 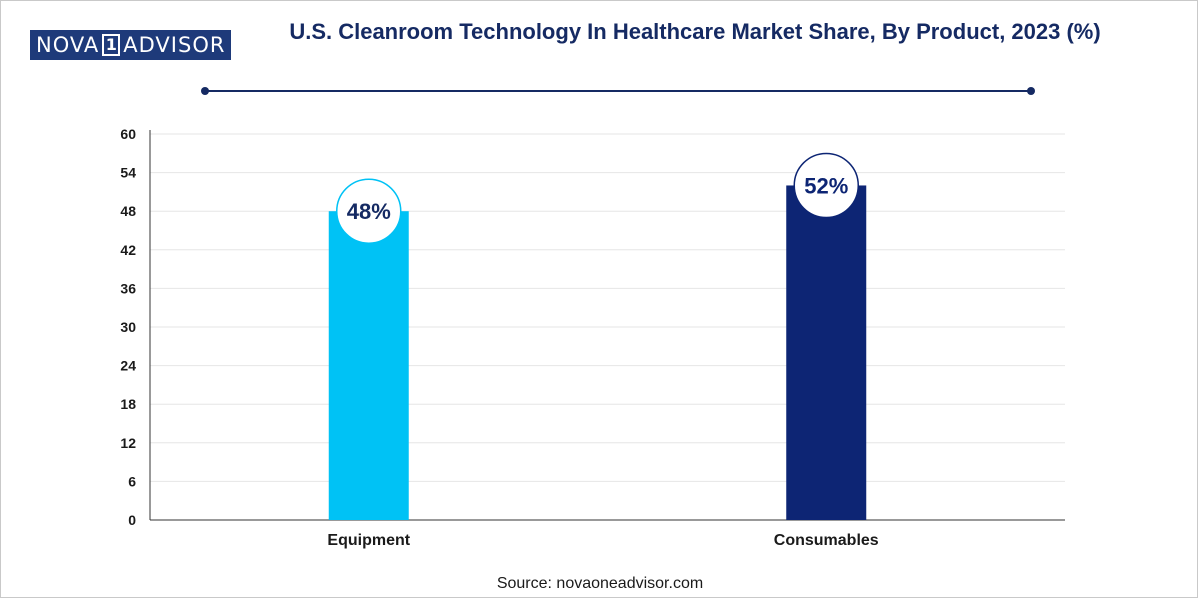 What do you see at coordinates (128, 288) in the screenshot?
I see `y-tick-label: 36` at bounding box center [128, 288].